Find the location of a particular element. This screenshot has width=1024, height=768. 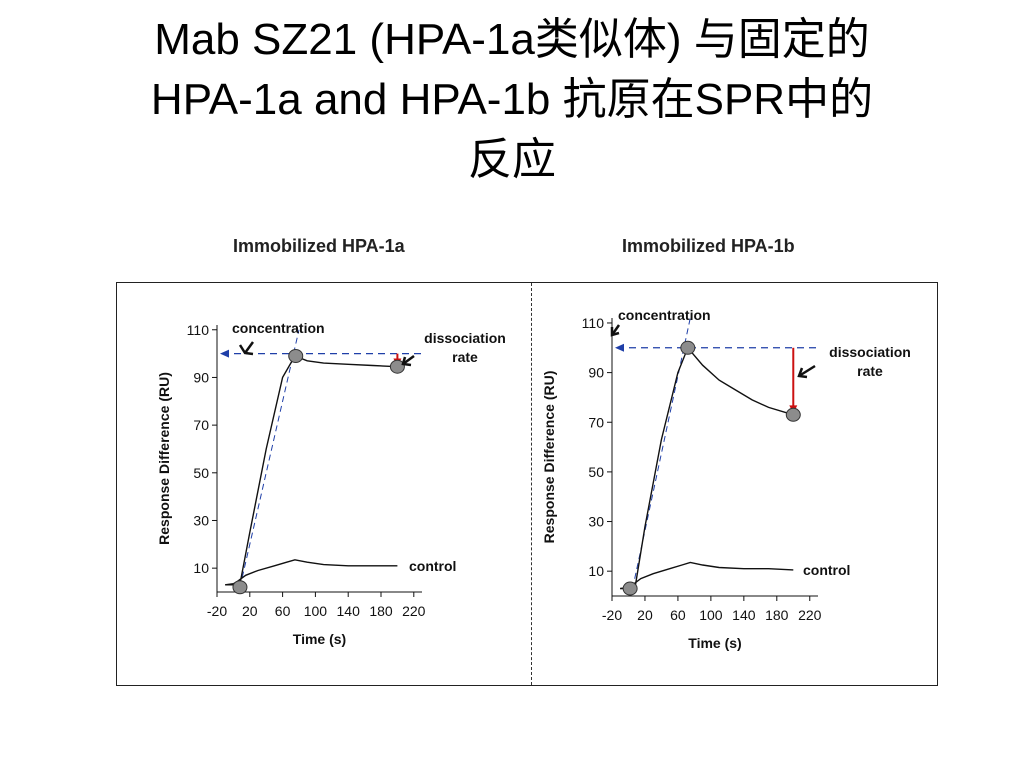

concentration-pointer-arrow-shaft is located at coordinates (249, 347).